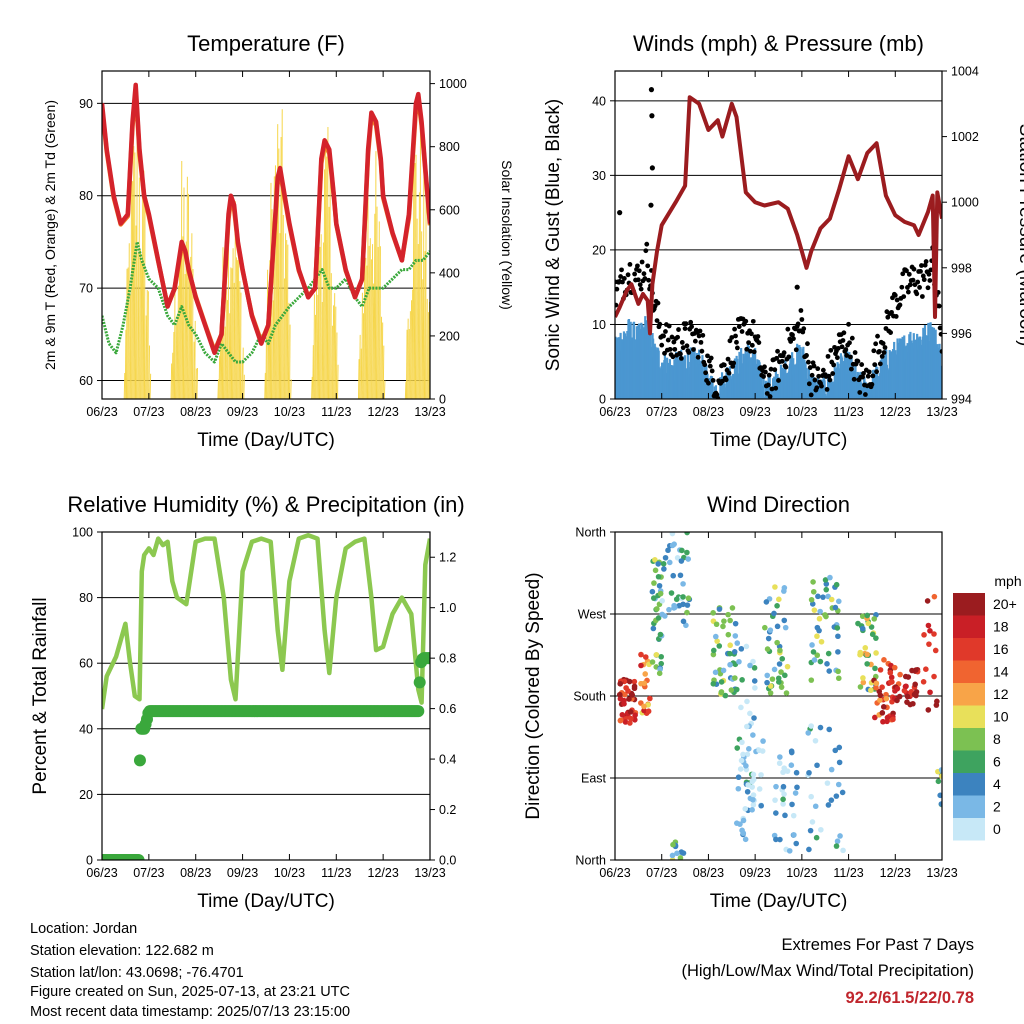 The width and height of the screenshot is (1024, 1024). Describe the element at coordinates (50, 235) in the screenshot. I see `temp-y-axis-label: 2m & 9m T (Red, Orange) & 2m Td (Green)` at that location.